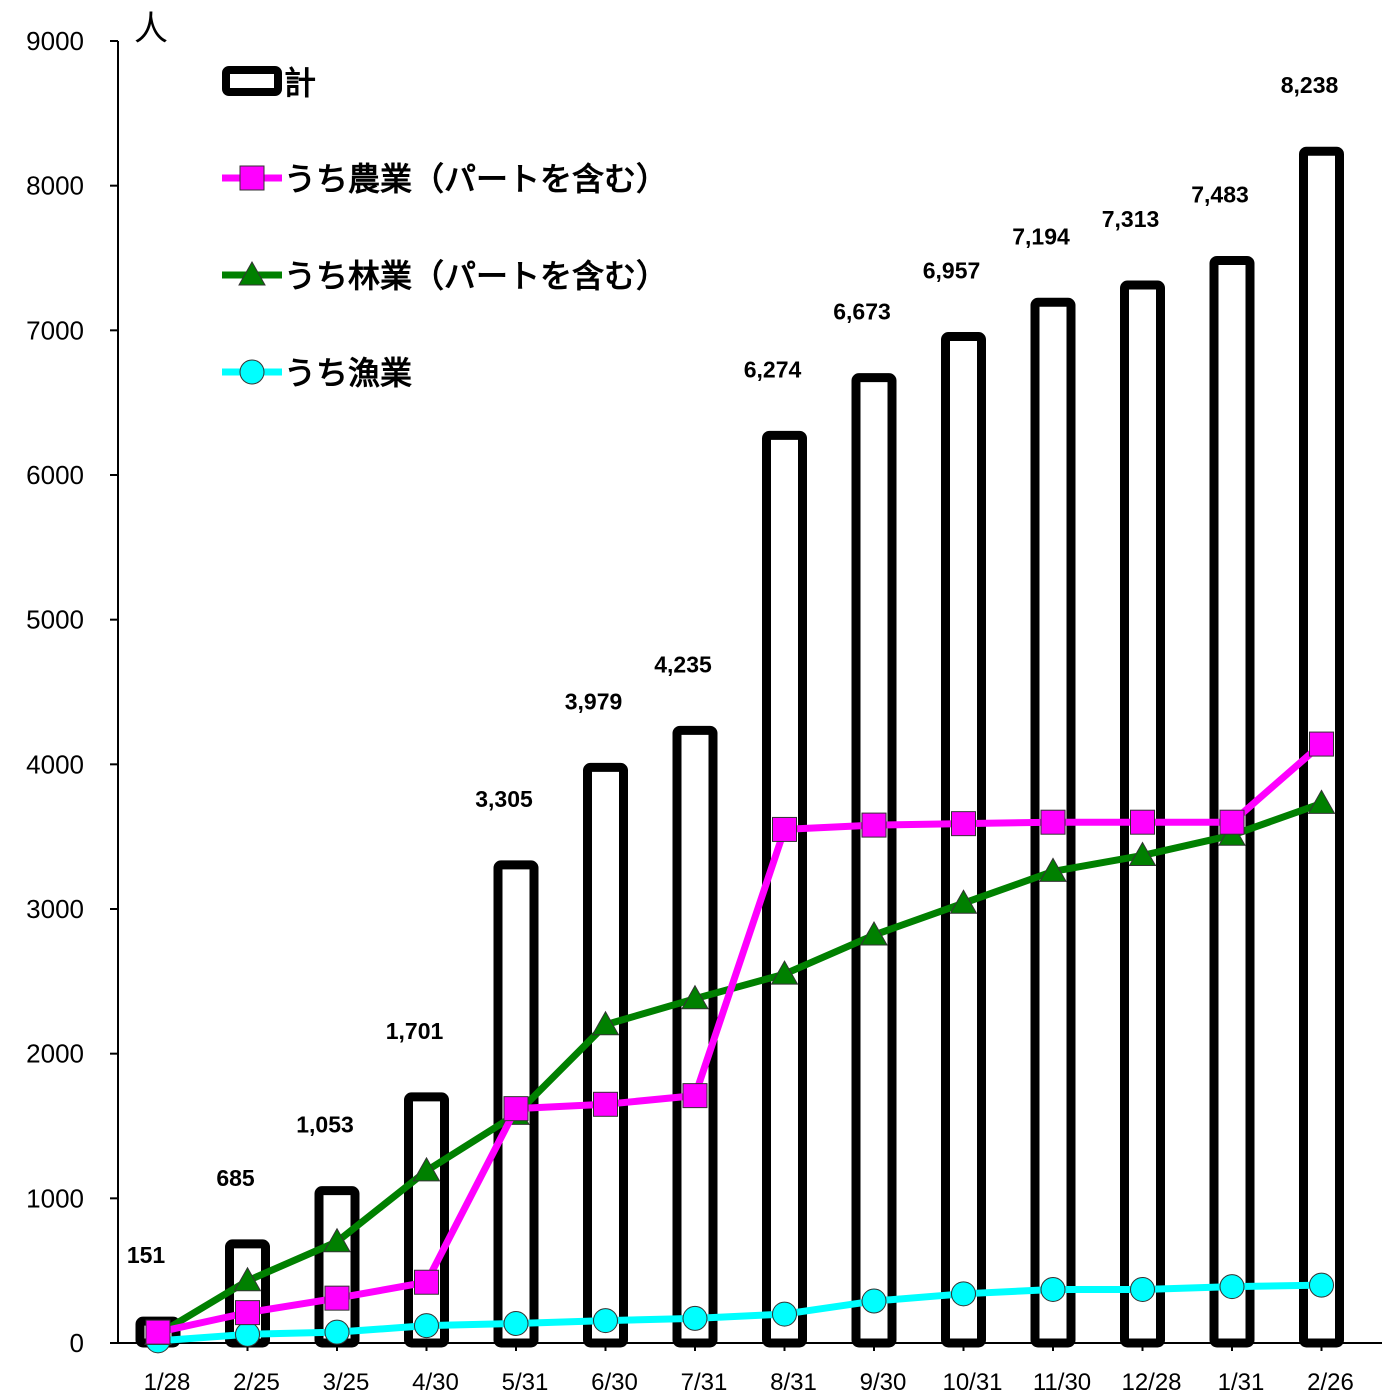 The height and width of the screenshot is (1394, 1390). What do you see at coordinates (435, 1381) in the screenshot?
I see `x-tick-label: 4/30` at bounding box center [435, 1381].